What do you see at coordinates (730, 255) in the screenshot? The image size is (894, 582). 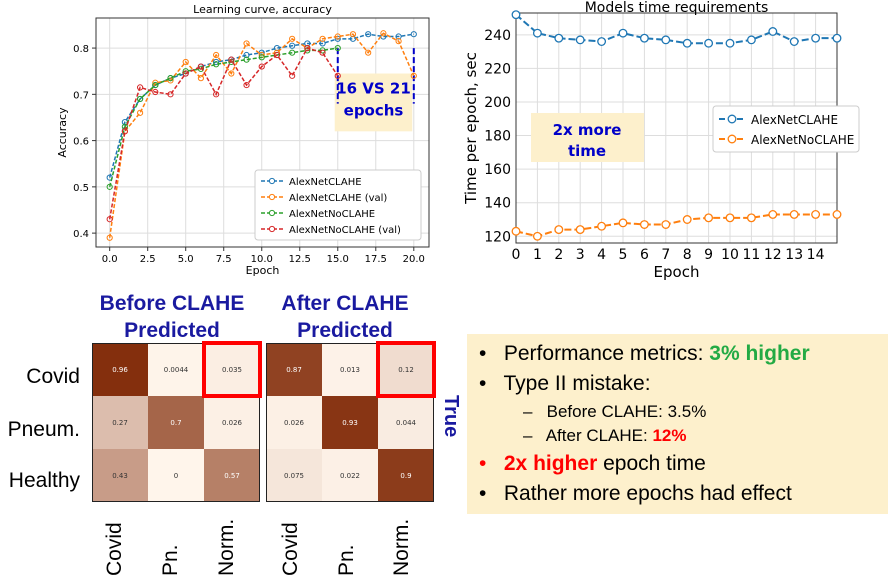 I see `tick-label-x: 10` at bounding box center [730, 255].